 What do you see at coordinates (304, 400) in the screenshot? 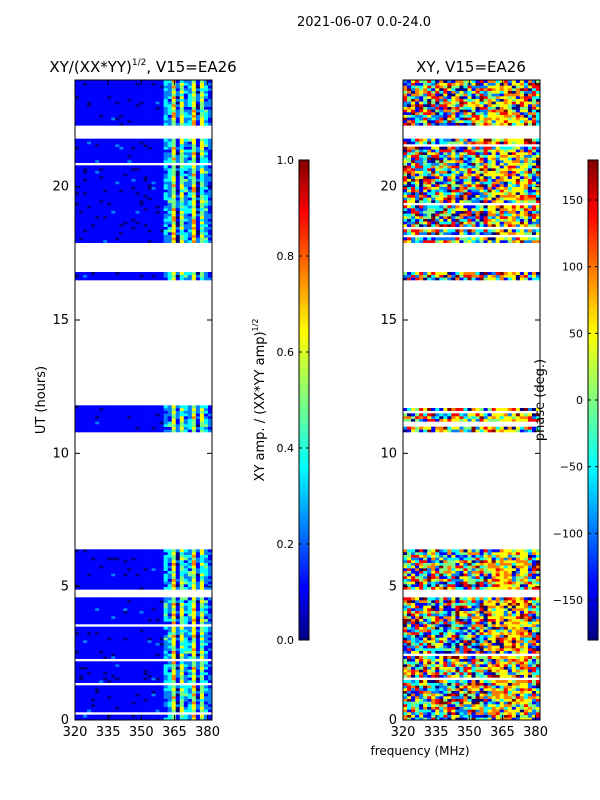
I see `left-colorbar` at bounding box center [304, 400].